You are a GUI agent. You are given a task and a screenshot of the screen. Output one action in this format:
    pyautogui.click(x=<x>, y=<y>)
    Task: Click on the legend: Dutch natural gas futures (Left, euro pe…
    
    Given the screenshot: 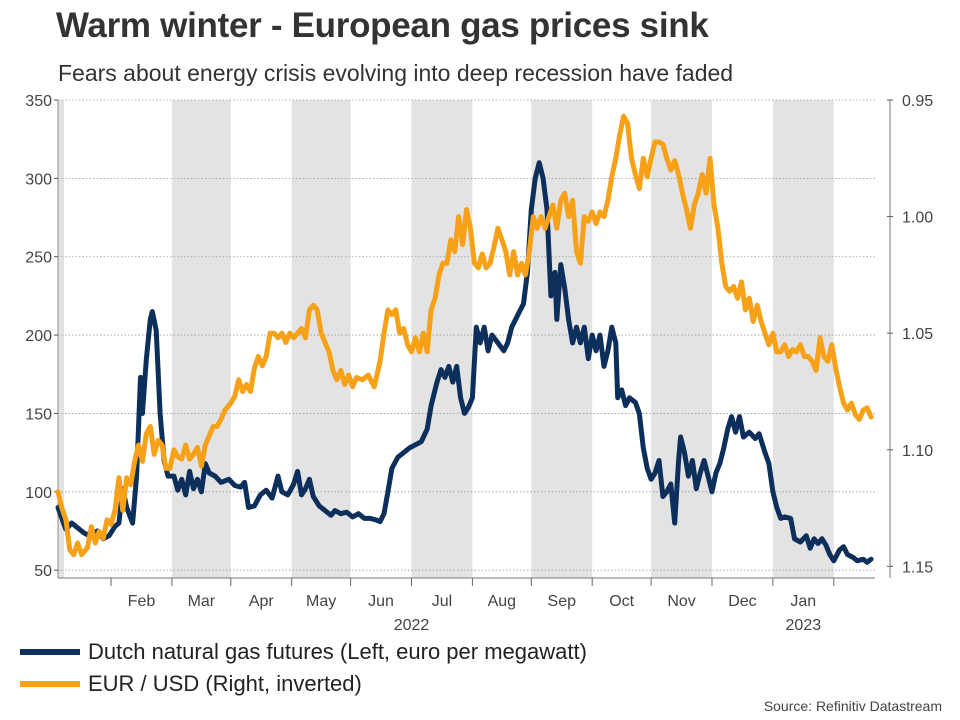 What is the action you would take?
    pyautogui.click(x=303, y=668)
    